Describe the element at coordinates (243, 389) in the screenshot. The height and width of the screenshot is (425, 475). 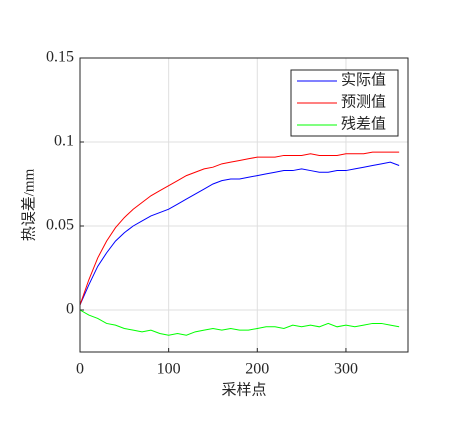
I see `x-axis-label: 采样点` at that location.